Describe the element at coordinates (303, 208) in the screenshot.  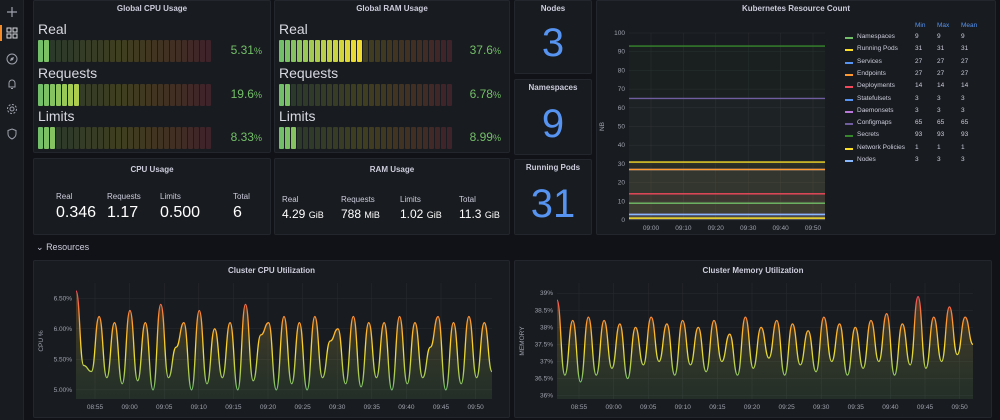
I see `ram-real-stat: Real 4.29 GiB` at that location.